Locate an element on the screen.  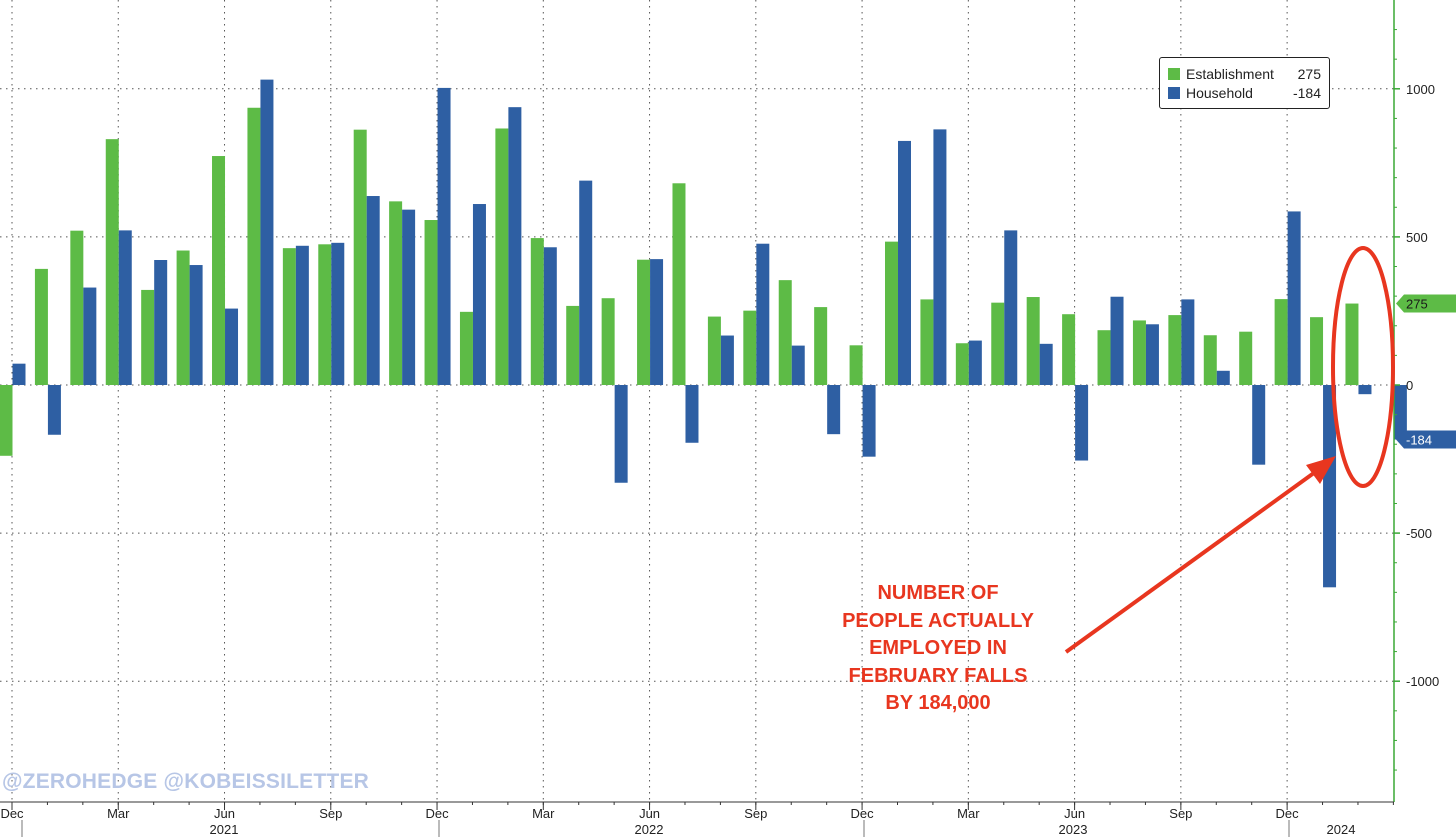
annotation-arrow-head is located at coordinates (1321, 470).